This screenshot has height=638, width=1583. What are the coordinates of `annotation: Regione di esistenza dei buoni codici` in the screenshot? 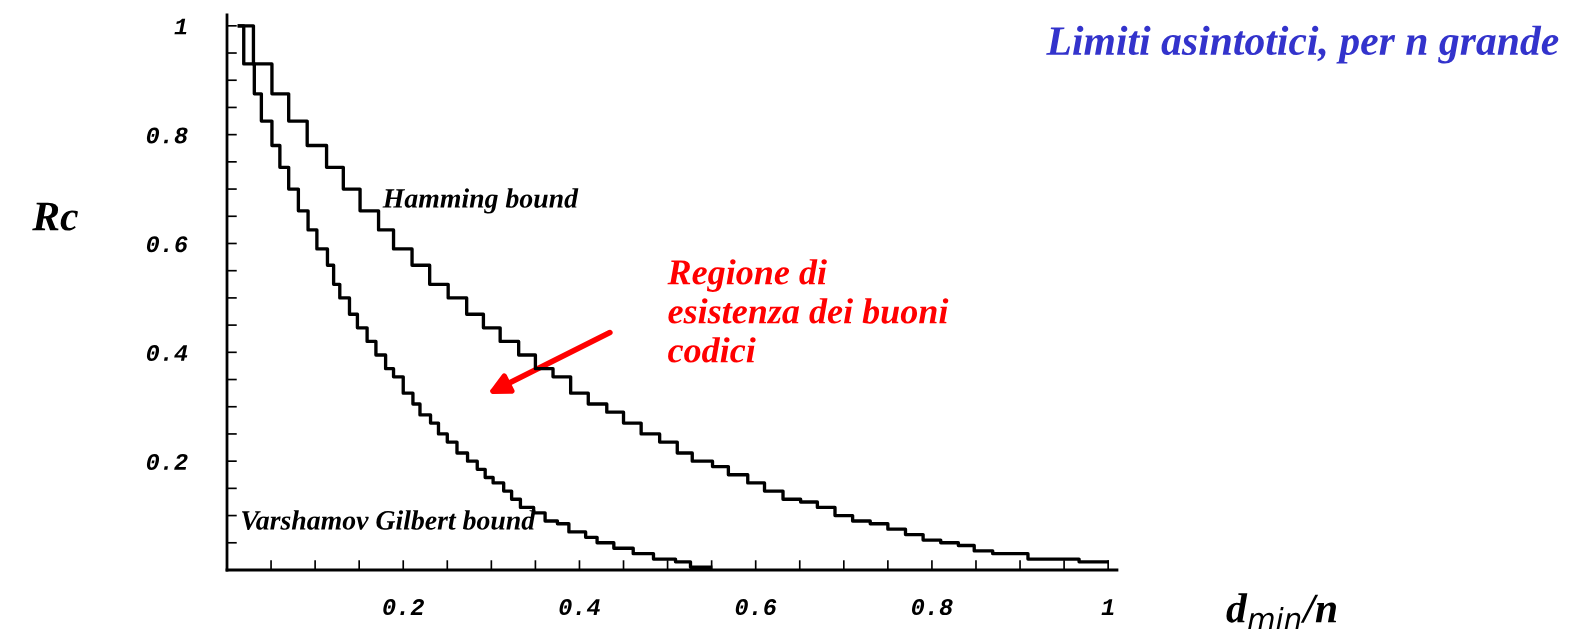 It's located at (808, 311).